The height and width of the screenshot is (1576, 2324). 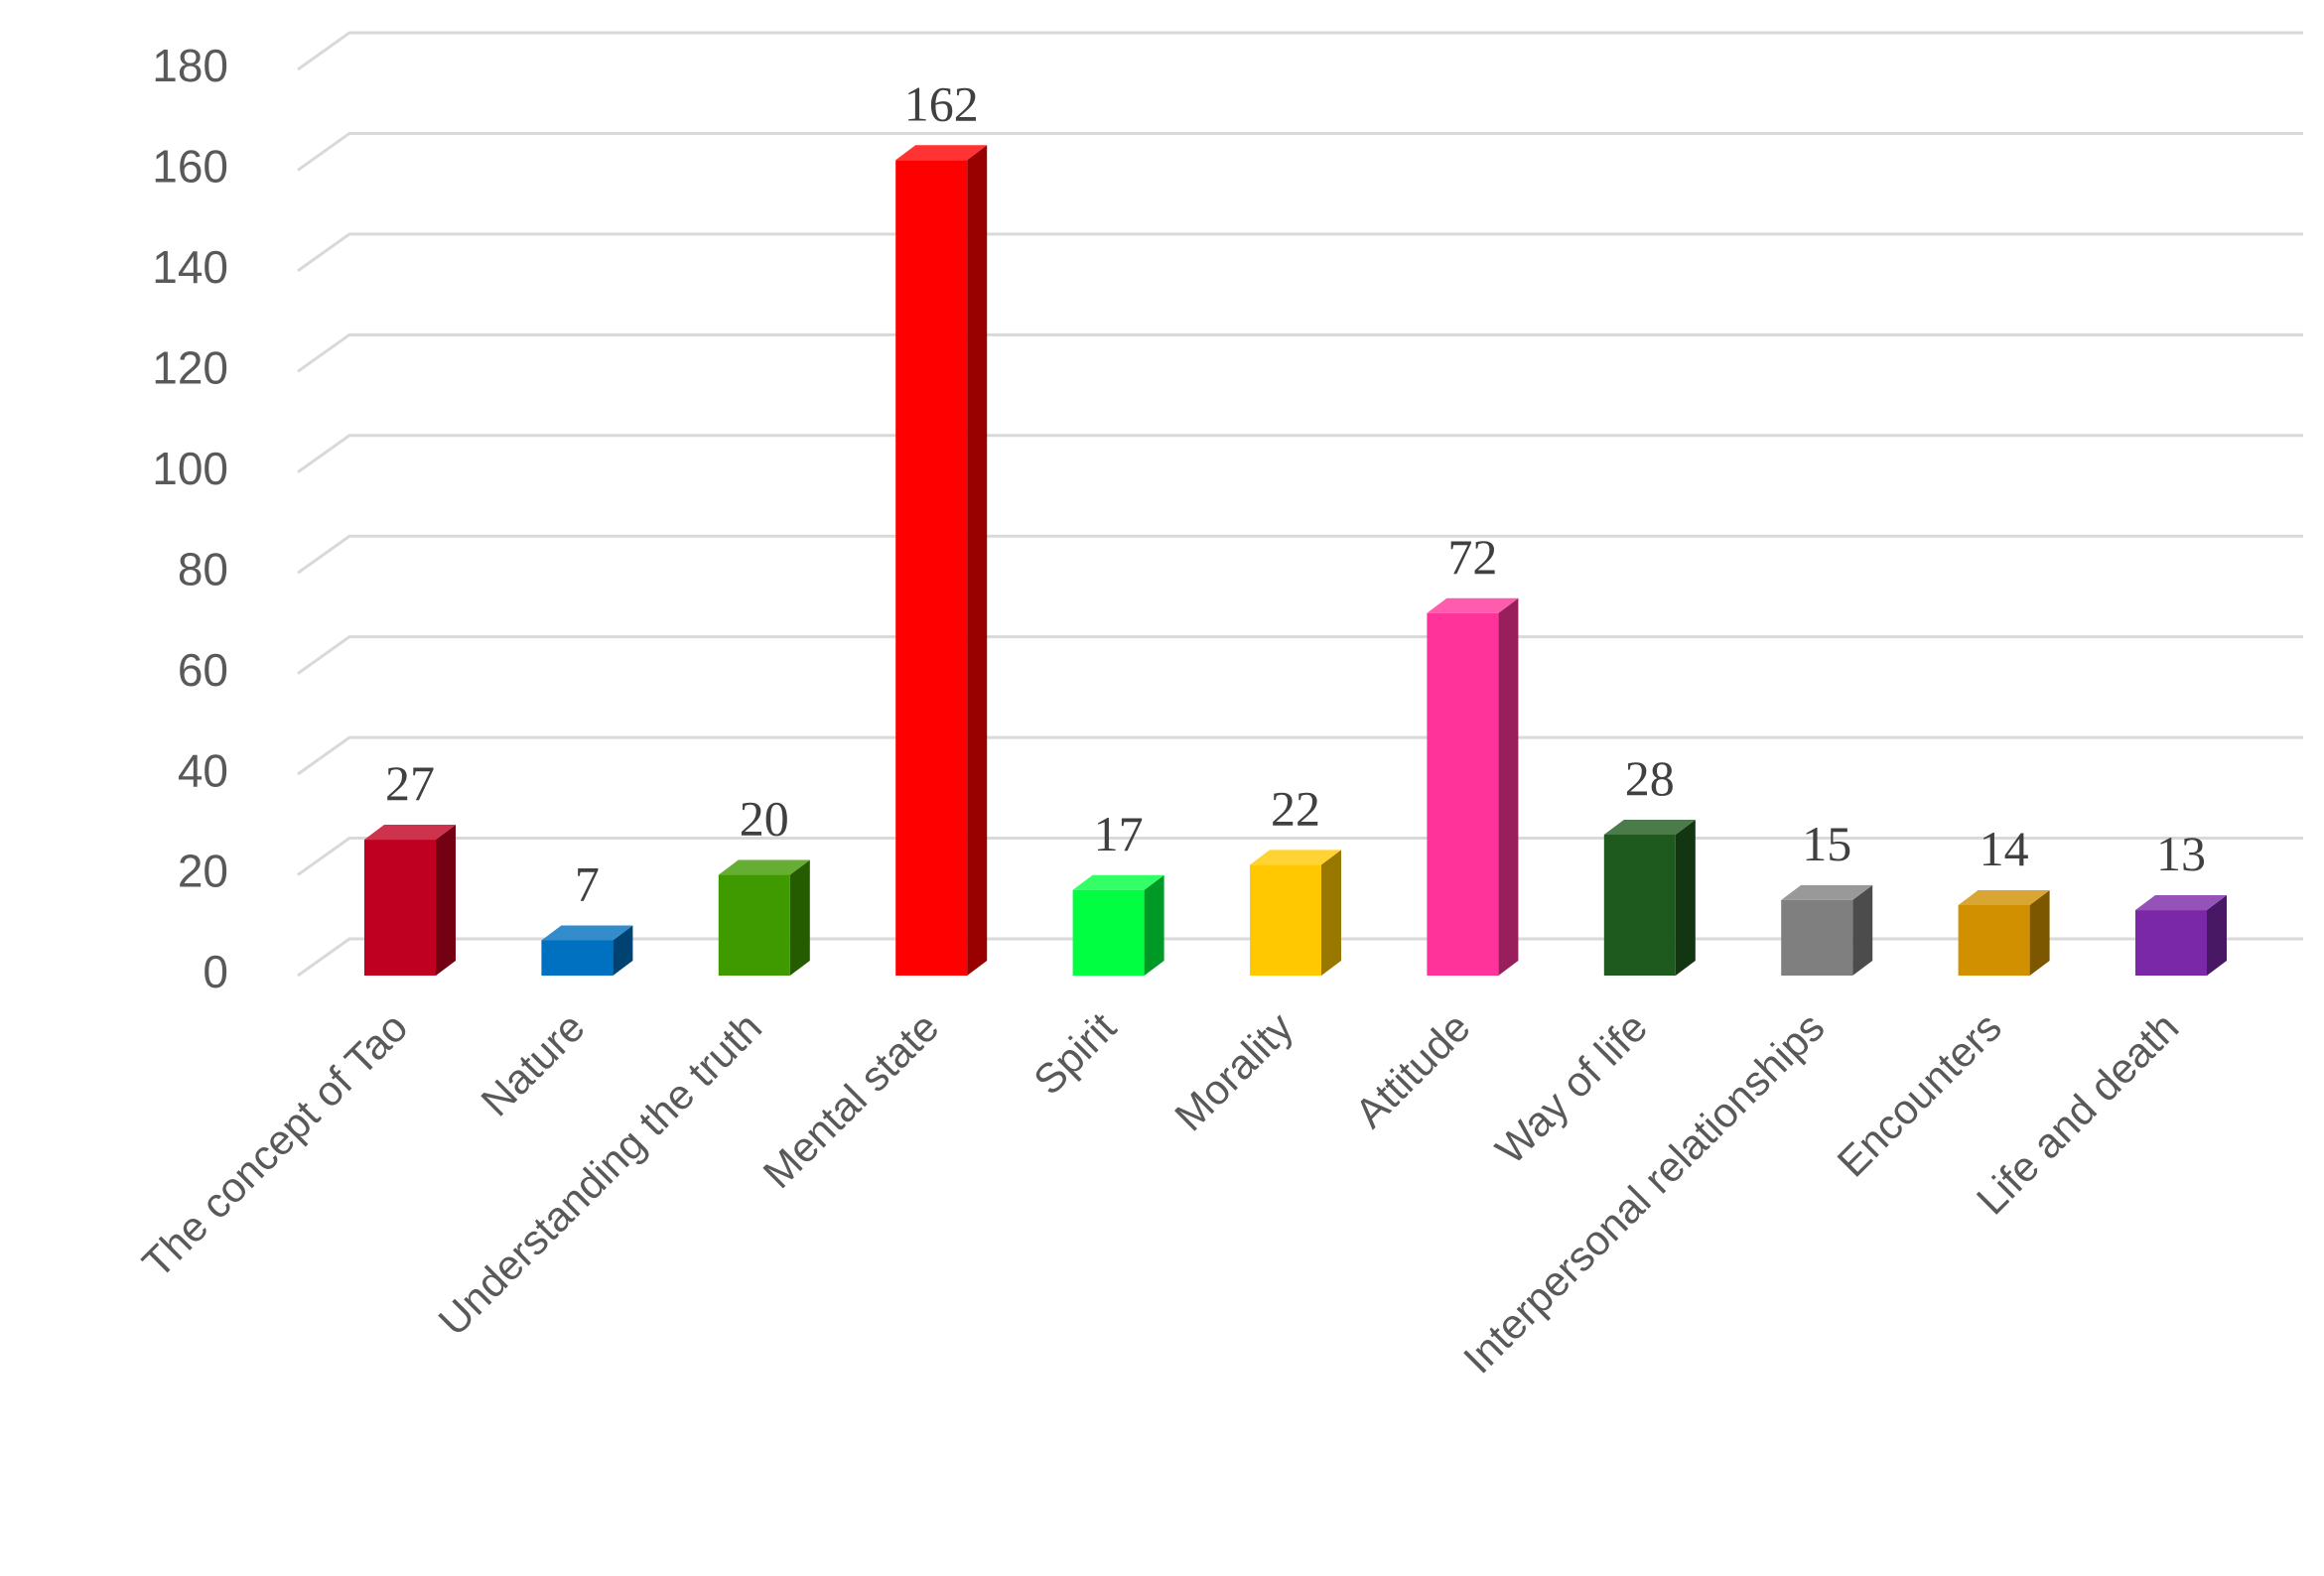 I want to click on y-tick-label: 0, so click(x=216, y=971).